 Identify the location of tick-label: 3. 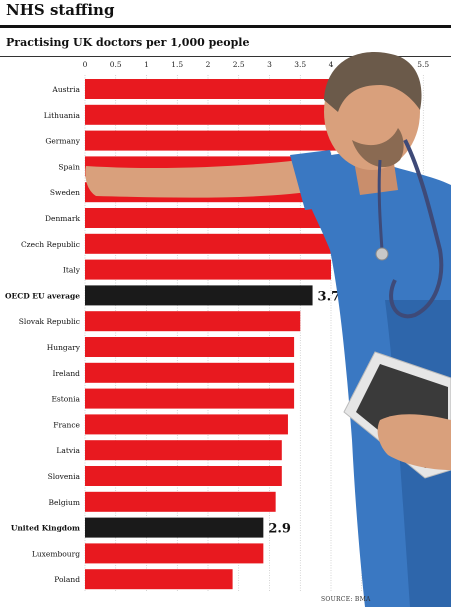
(269, 64).